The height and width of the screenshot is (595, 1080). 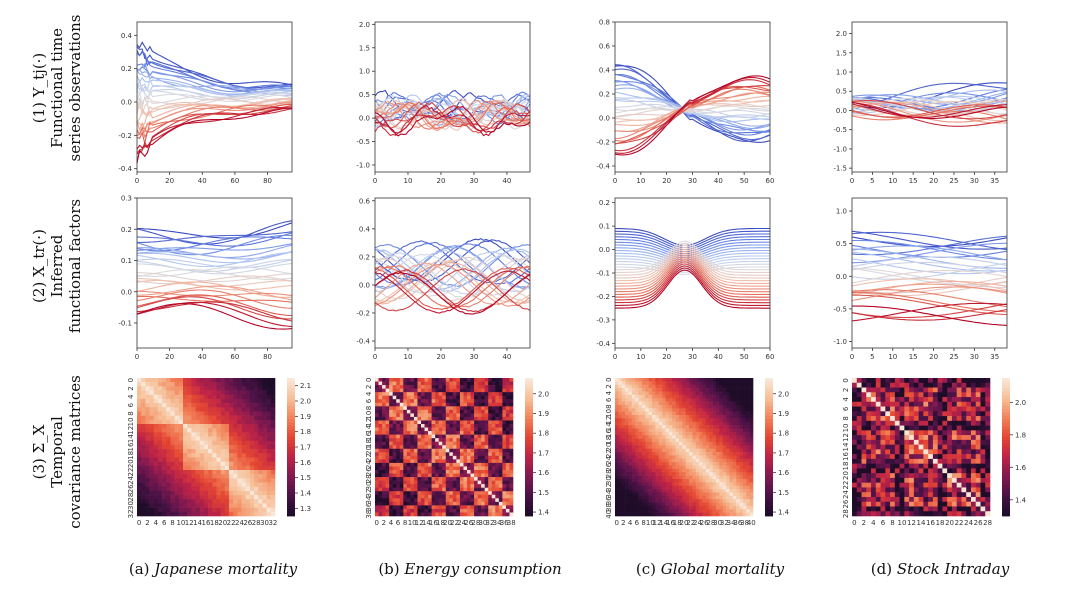 I want to click on heat-y-tick-3: 6, so click(x=369, y=400).